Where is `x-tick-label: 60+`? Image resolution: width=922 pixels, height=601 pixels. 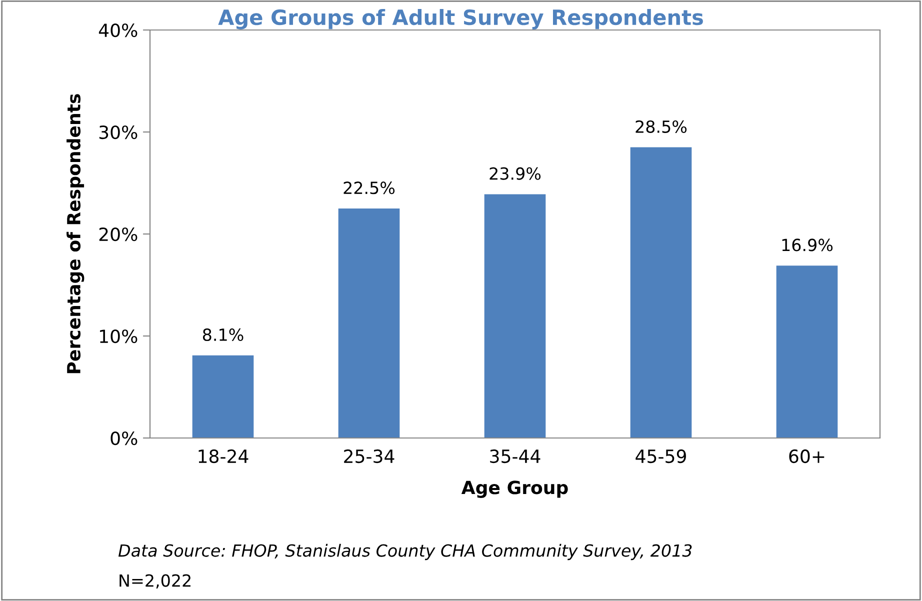
x-tick-label: 60+ is located at coordinates (806, 456).